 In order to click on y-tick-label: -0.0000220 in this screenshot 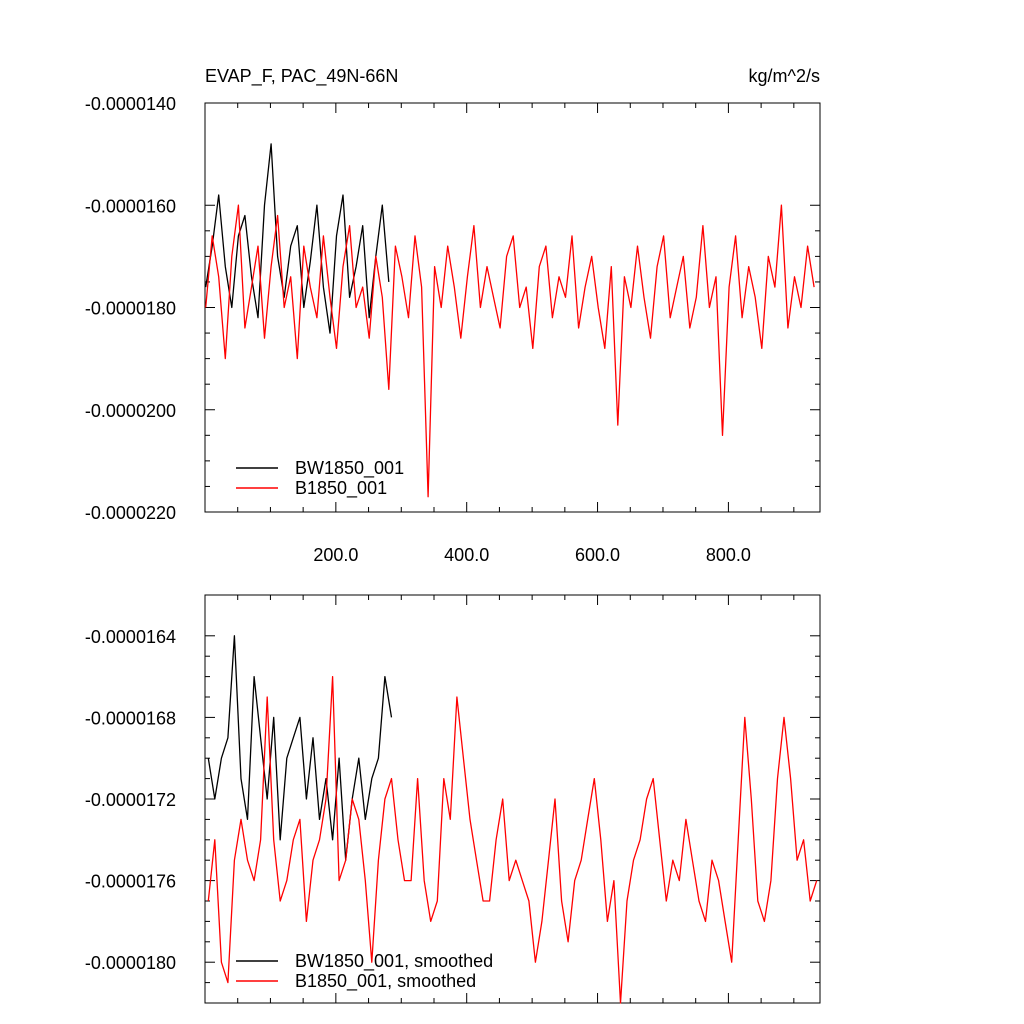, I will do `click(130, 513)`.